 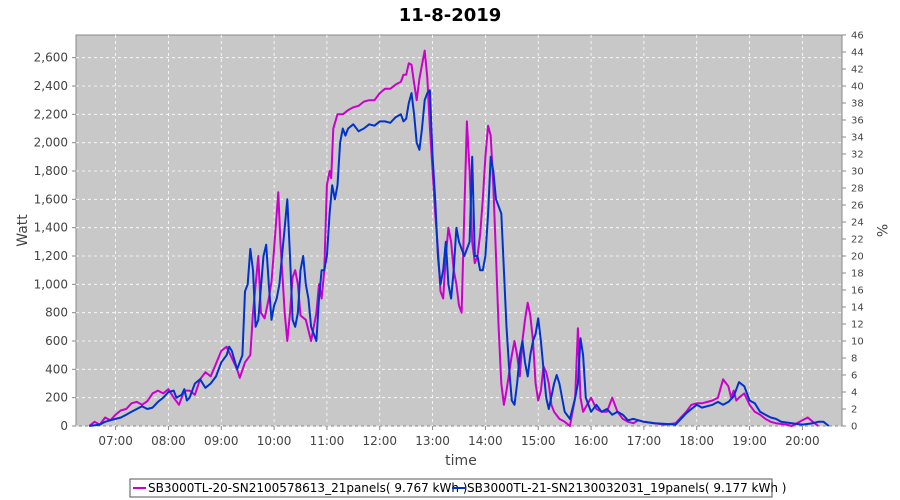 What do you see at coordinates (857, 36) in the screenshot?
I see `y2-tick-label: 46` at bounding box center [857, 36].